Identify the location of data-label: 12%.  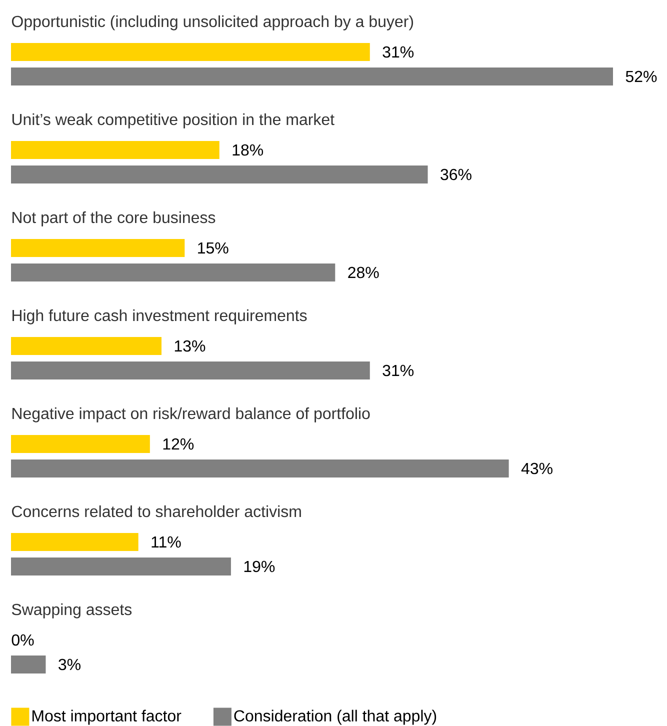
(178, 444).